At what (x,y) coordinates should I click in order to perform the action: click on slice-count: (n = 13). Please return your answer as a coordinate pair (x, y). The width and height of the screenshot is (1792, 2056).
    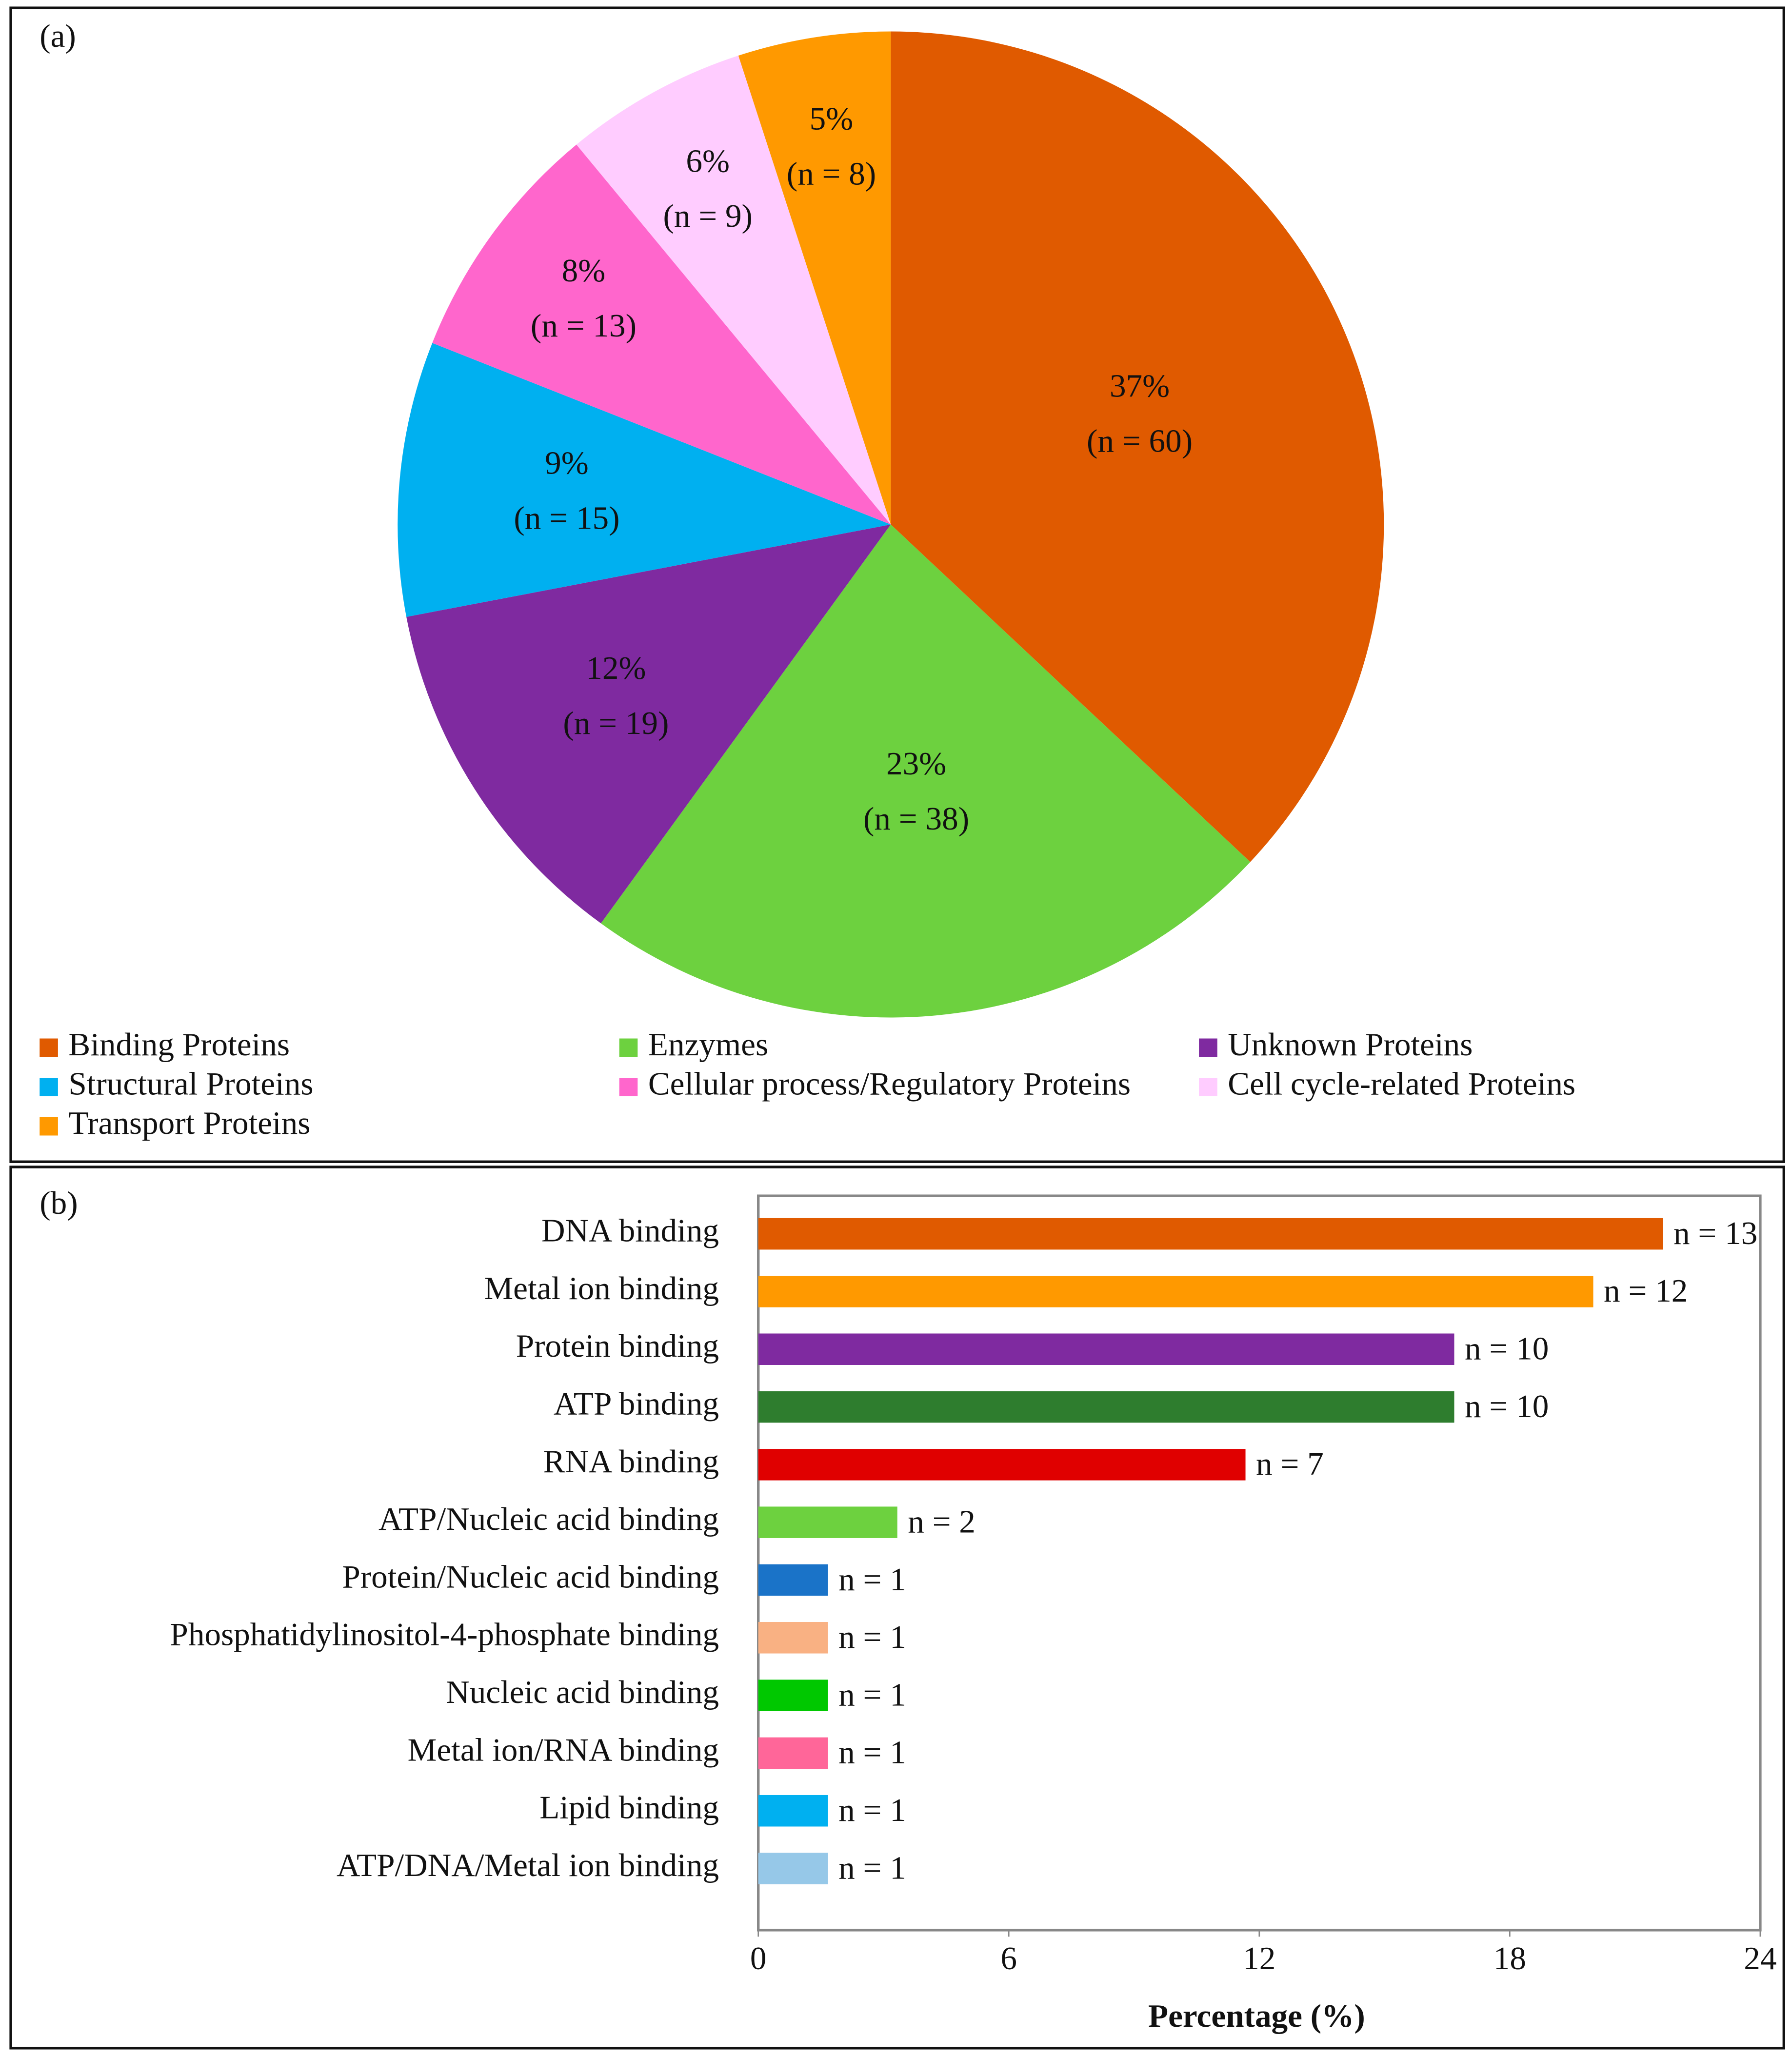
    Looking at the image, I should click on (584, 325).